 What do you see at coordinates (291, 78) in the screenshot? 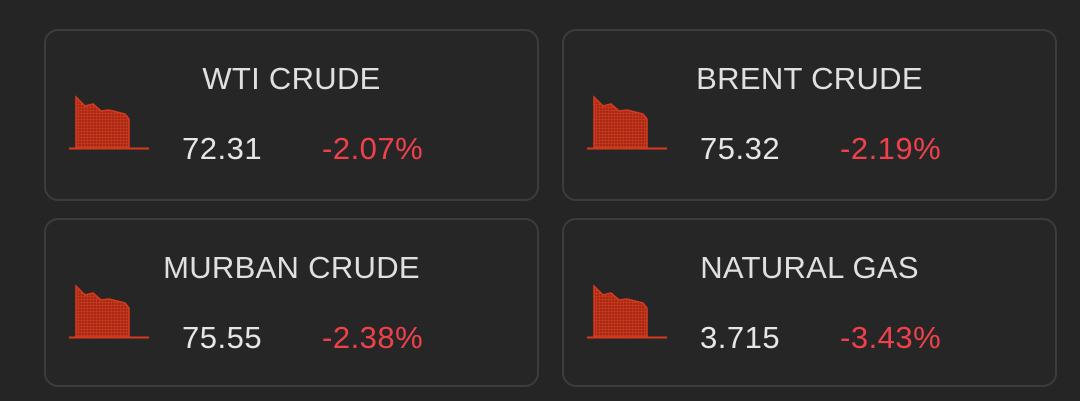
I see `commodity-name: WTI CRUDE` at bounding box center [291, 78].